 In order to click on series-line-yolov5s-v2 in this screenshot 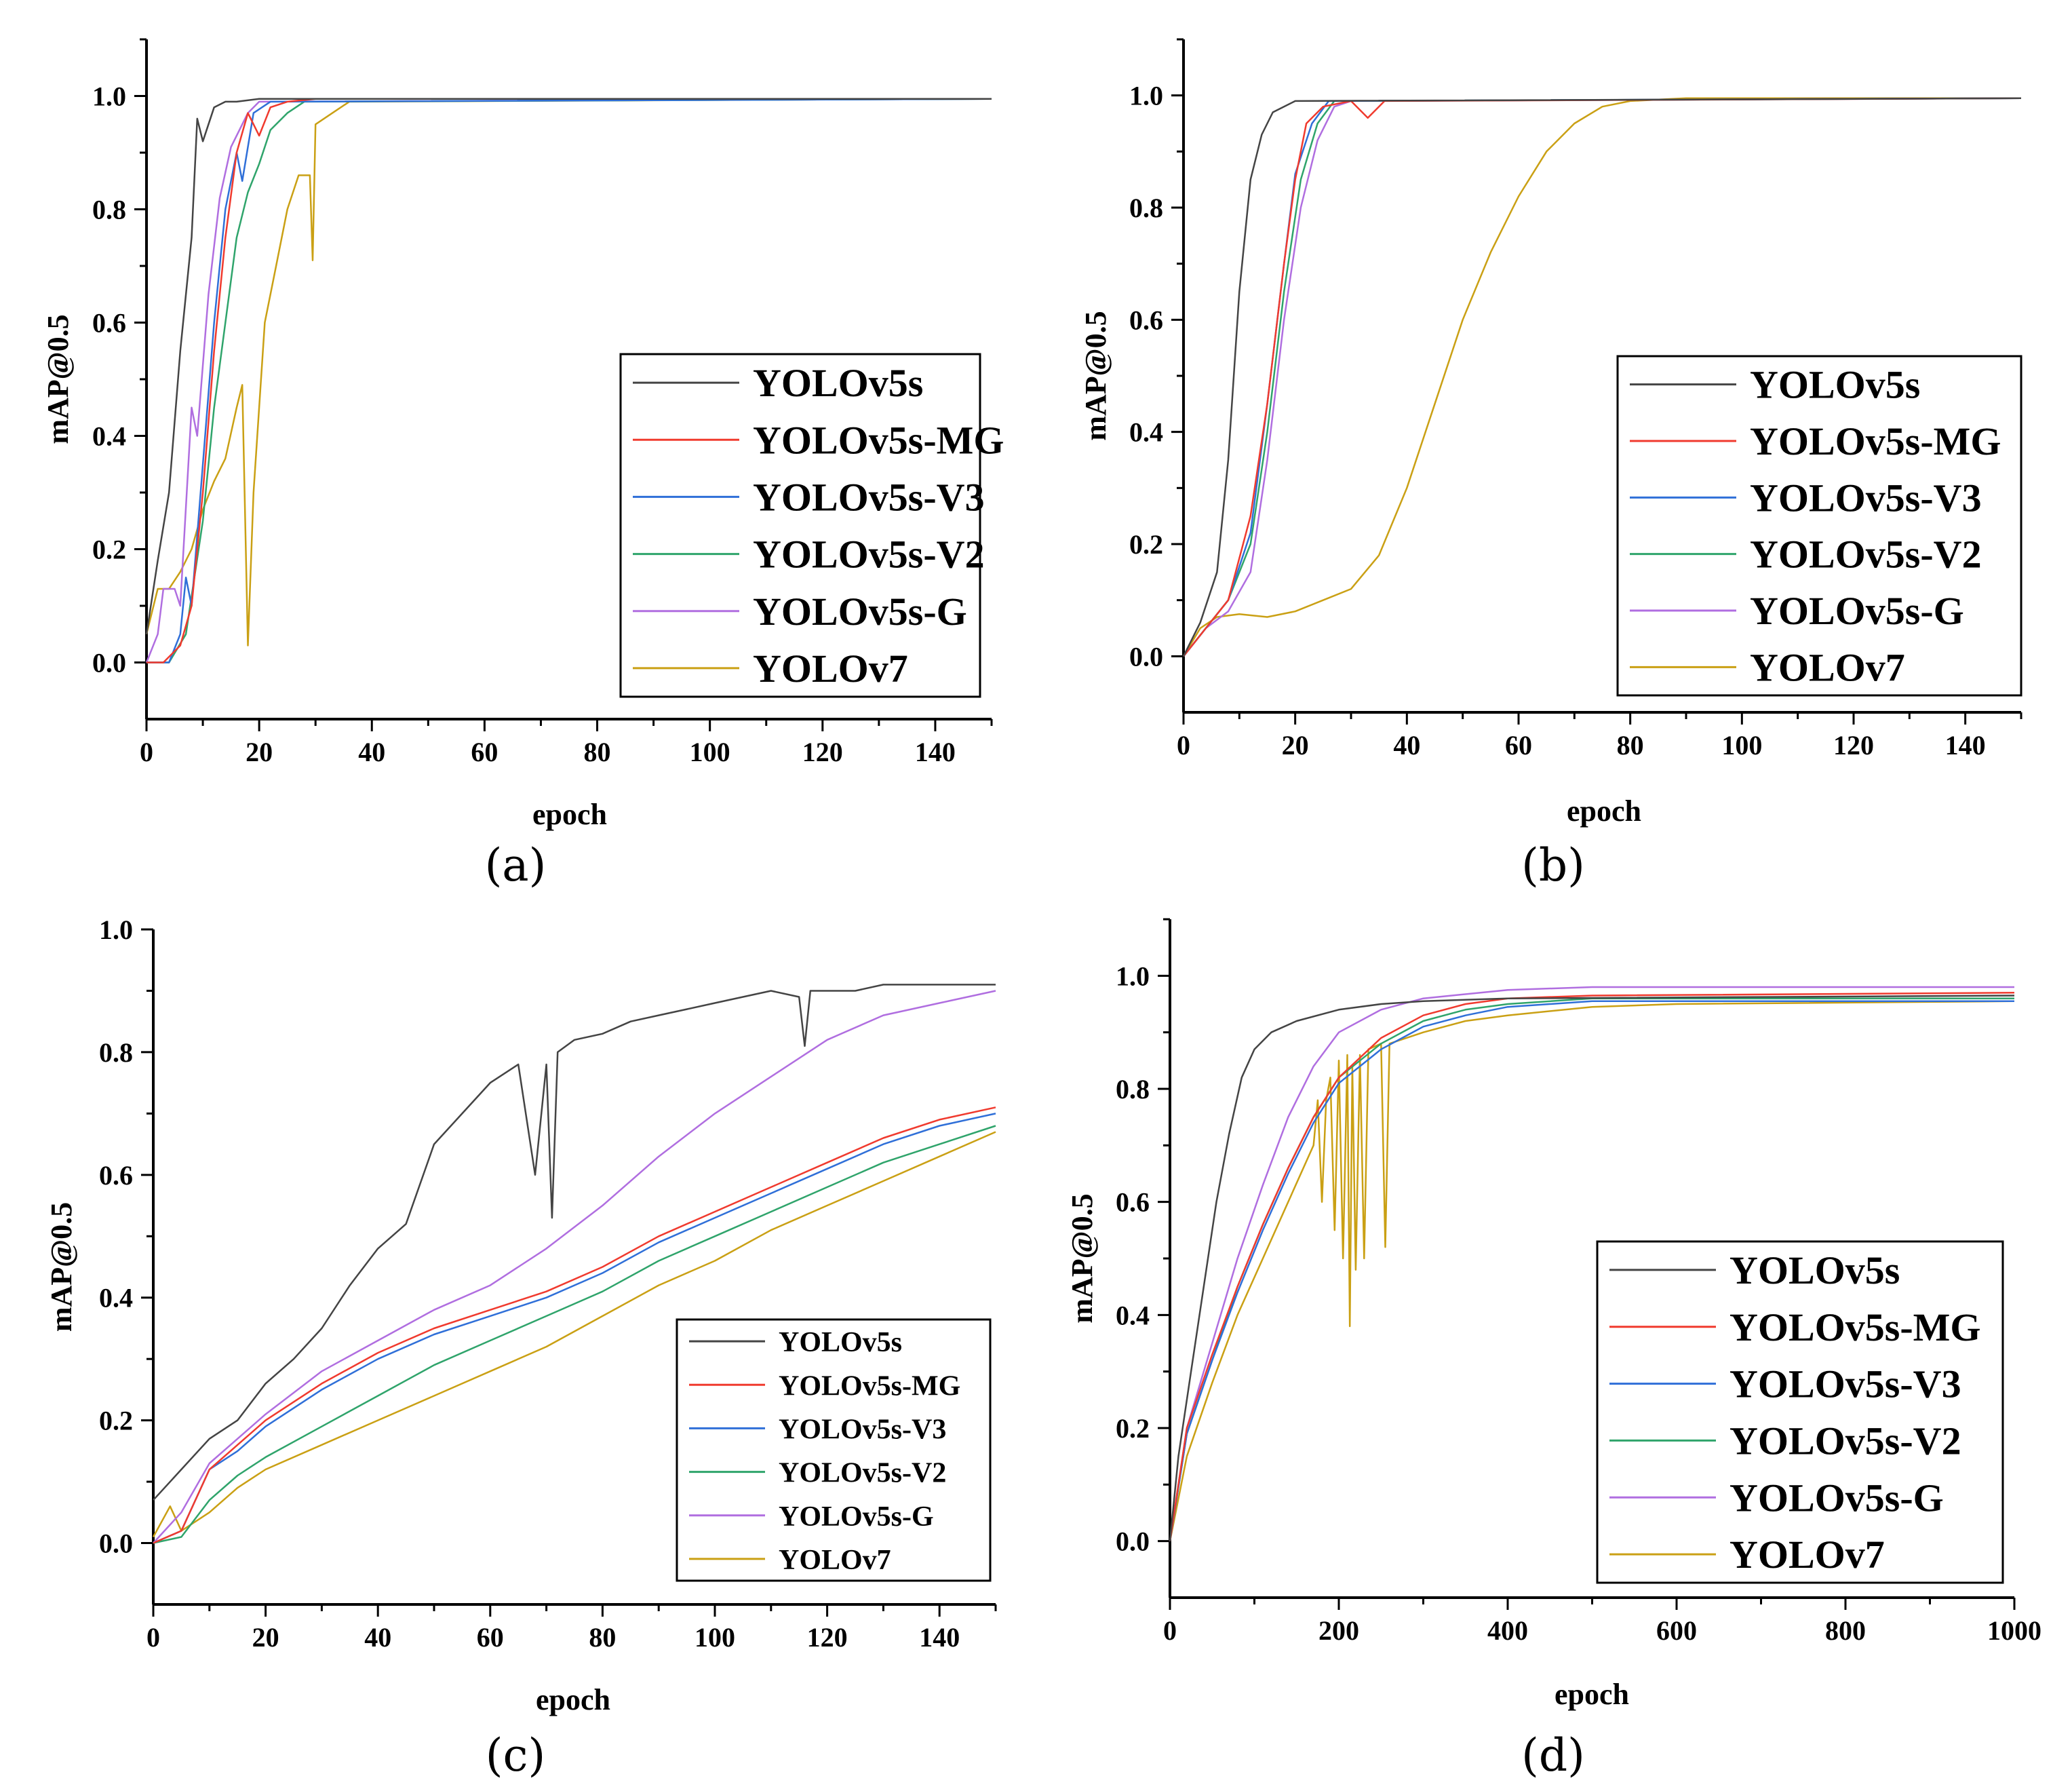, I will do `click(574, 1335)`.